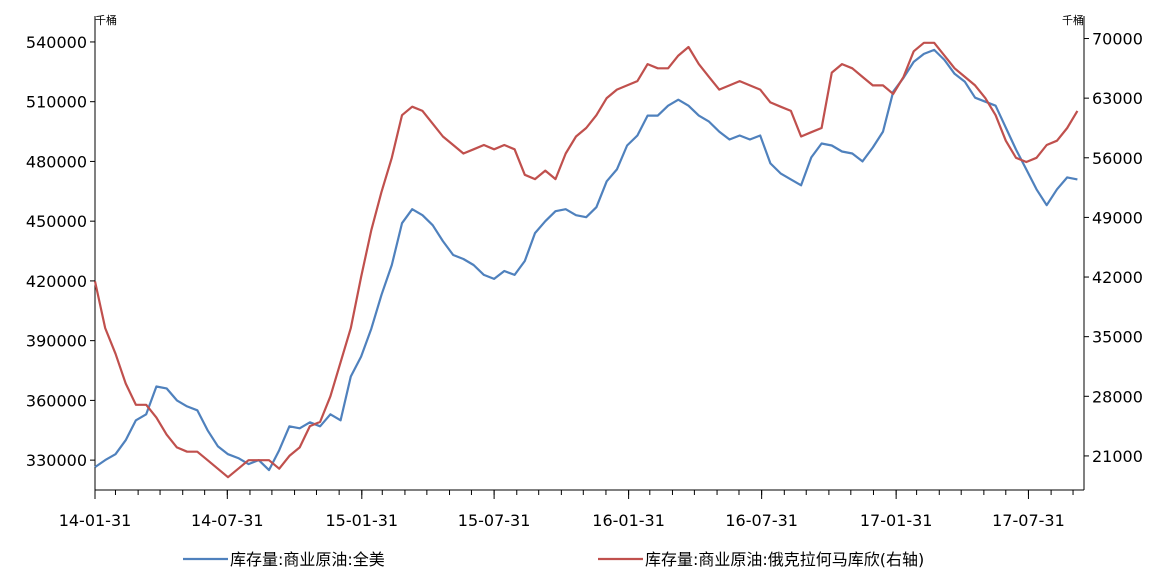 The width and height of the screenshot is (1163, 570). I want to click on x-tick-label: 15-07-31, so click(494, 520).